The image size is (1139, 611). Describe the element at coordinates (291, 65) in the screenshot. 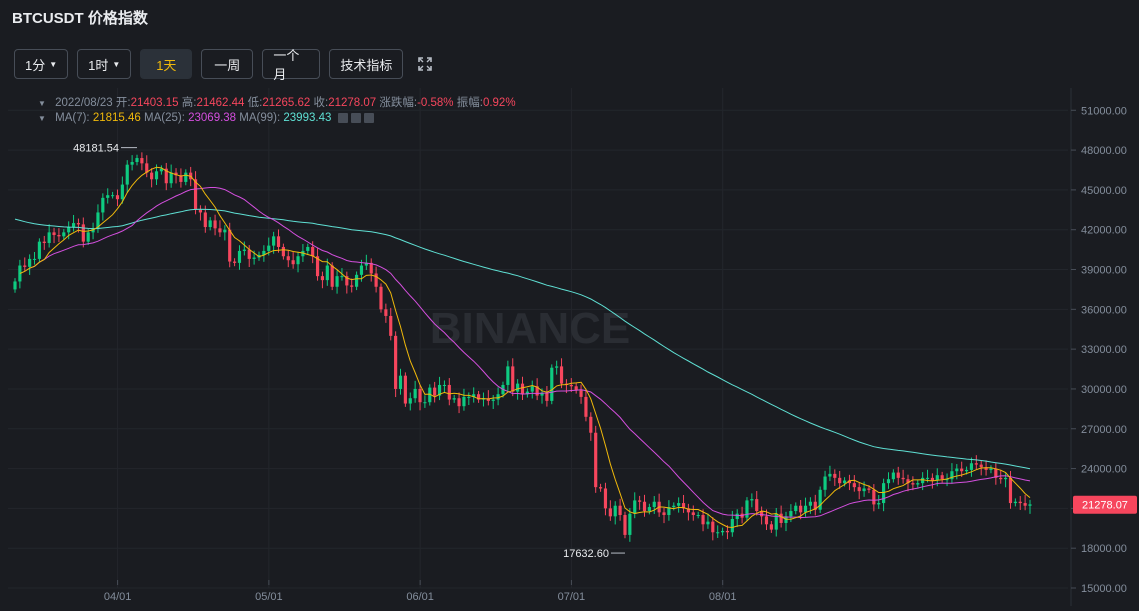

I see `interval-1M-button: 一个月` at that location.